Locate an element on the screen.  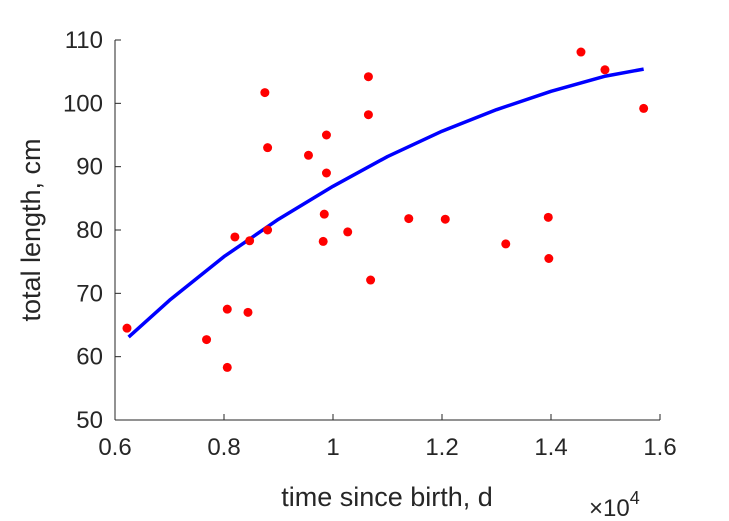
x-tick-label: 1.4 is located at coordinates (550, 447).